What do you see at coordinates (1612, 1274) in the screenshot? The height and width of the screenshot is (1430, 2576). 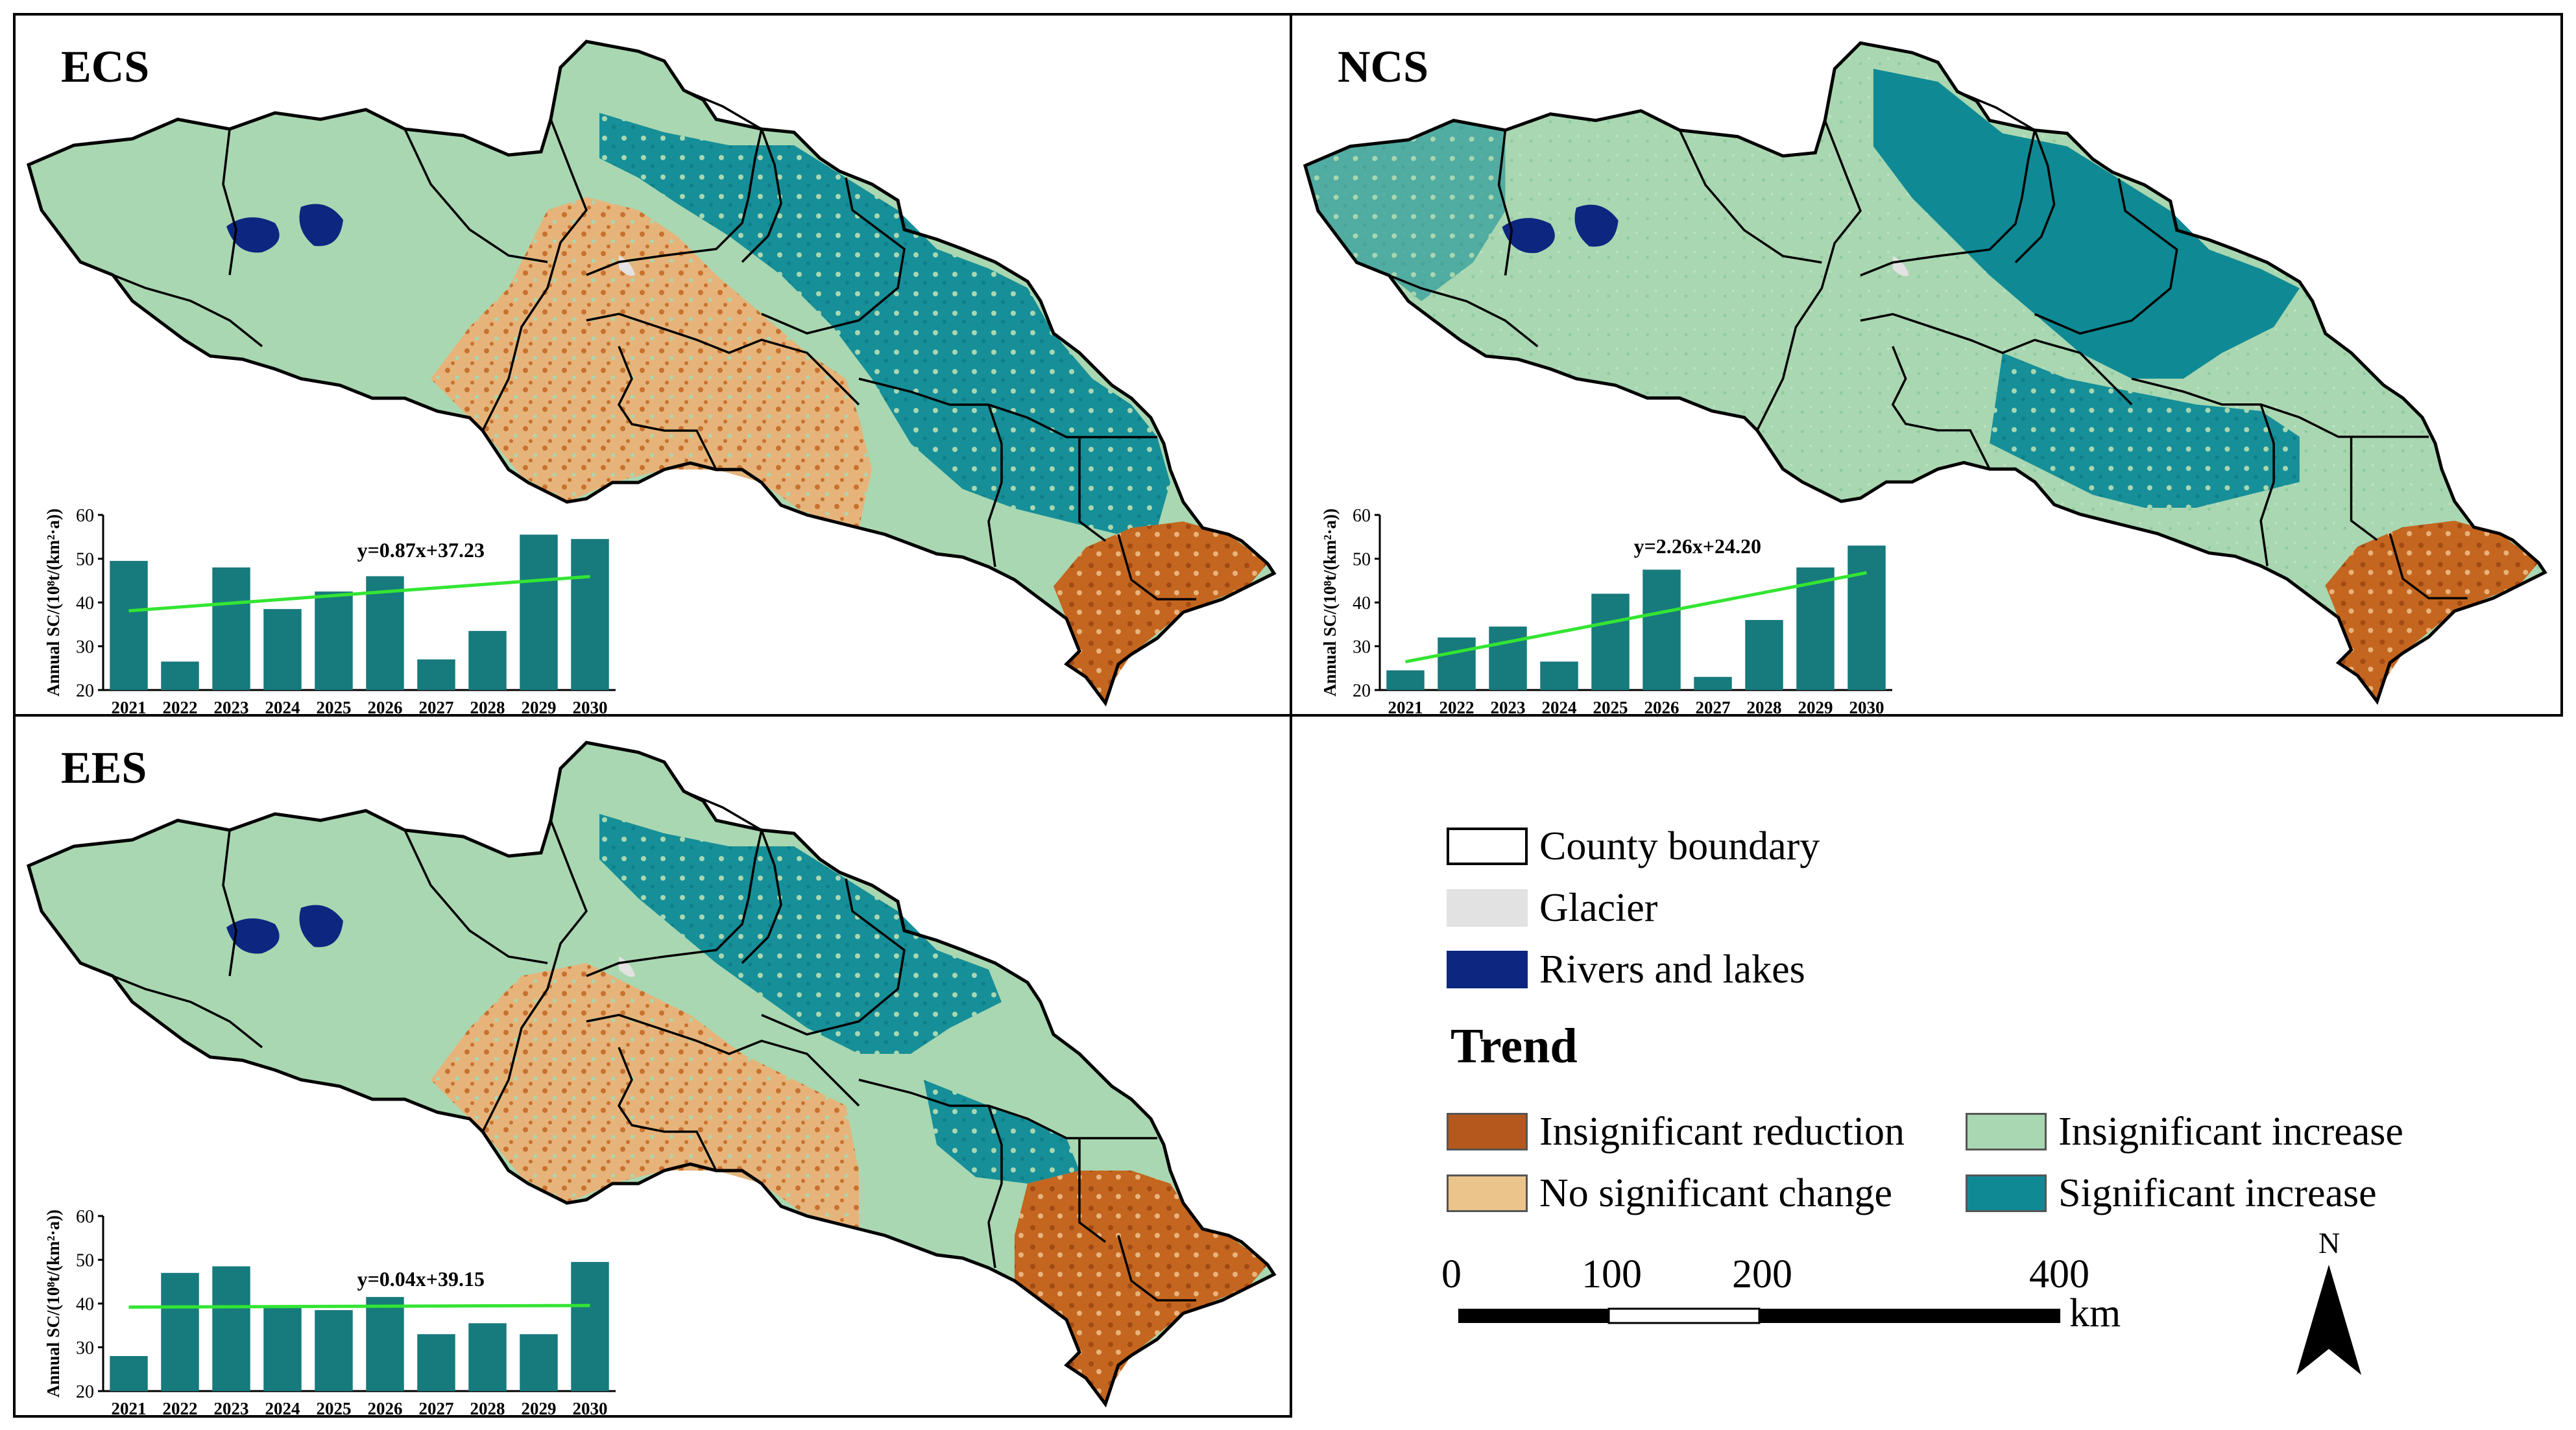 I see `scale-tick-label: 100` at bounding box center [1612, 1274].